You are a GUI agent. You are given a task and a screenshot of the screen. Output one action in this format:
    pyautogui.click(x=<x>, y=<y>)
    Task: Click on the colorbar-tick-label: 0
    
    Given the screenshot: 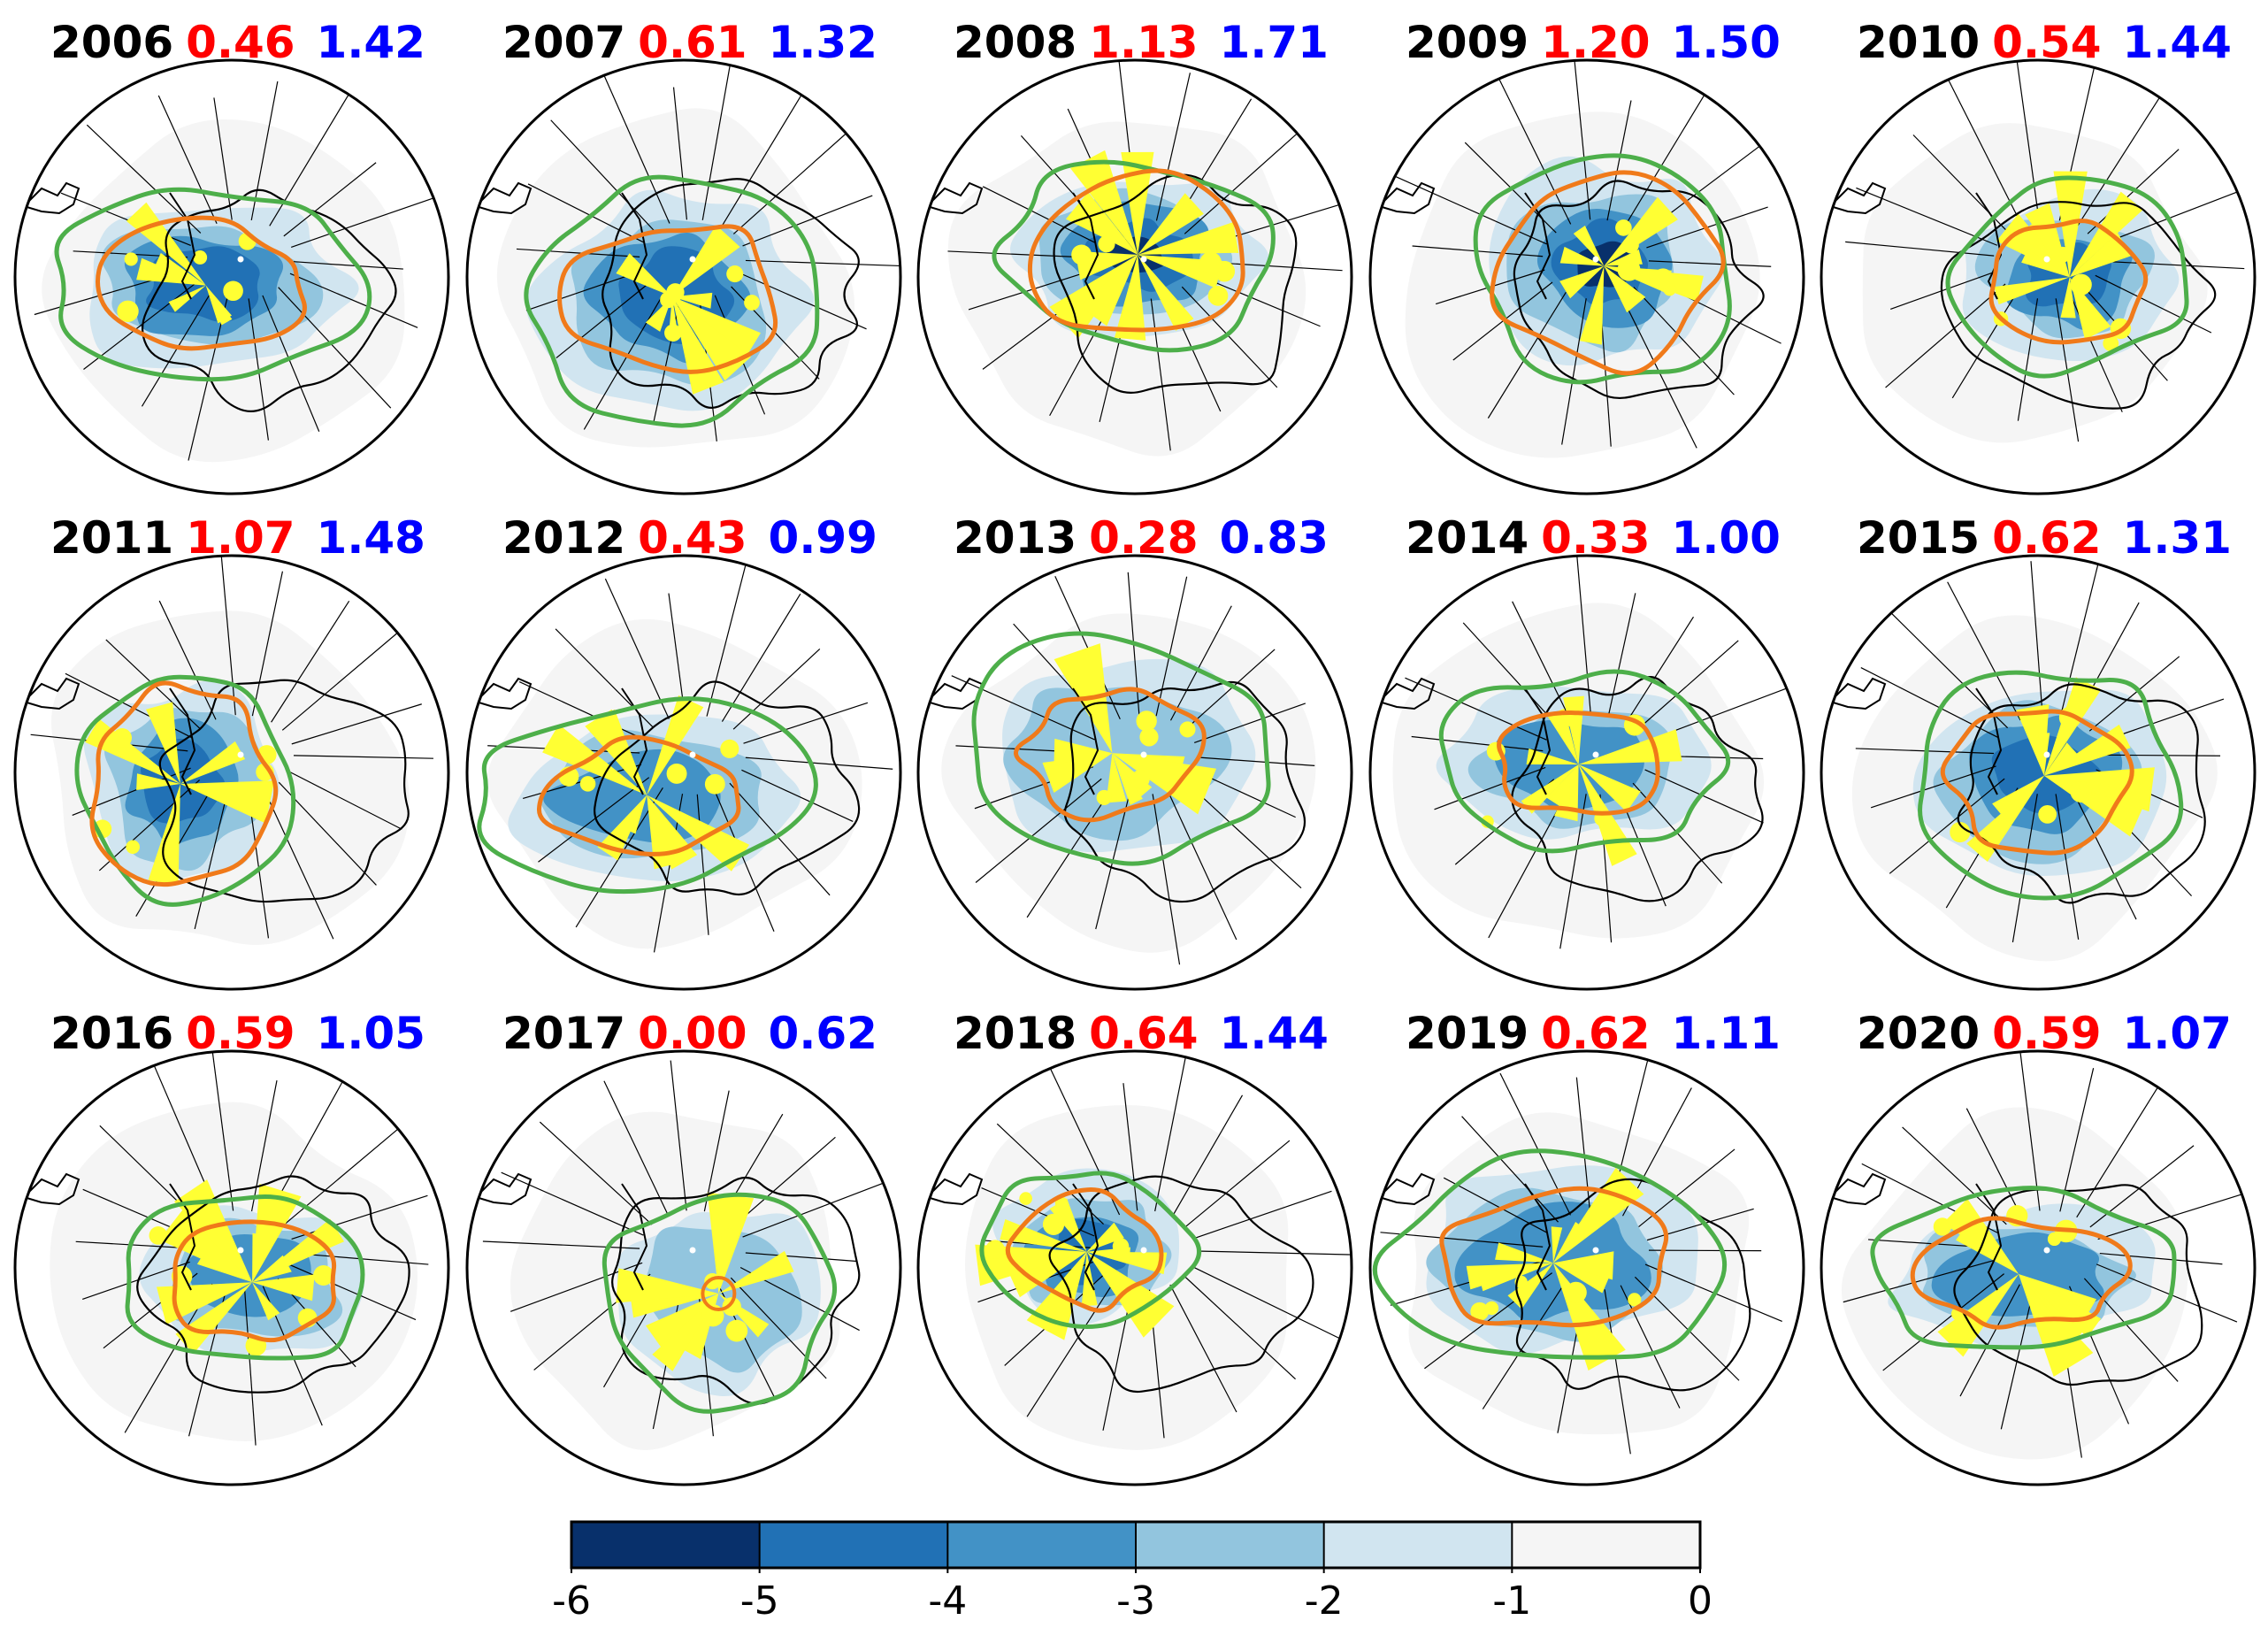 What is the action you would take?
    pyautogui.click(x=1700, y=1601)
    